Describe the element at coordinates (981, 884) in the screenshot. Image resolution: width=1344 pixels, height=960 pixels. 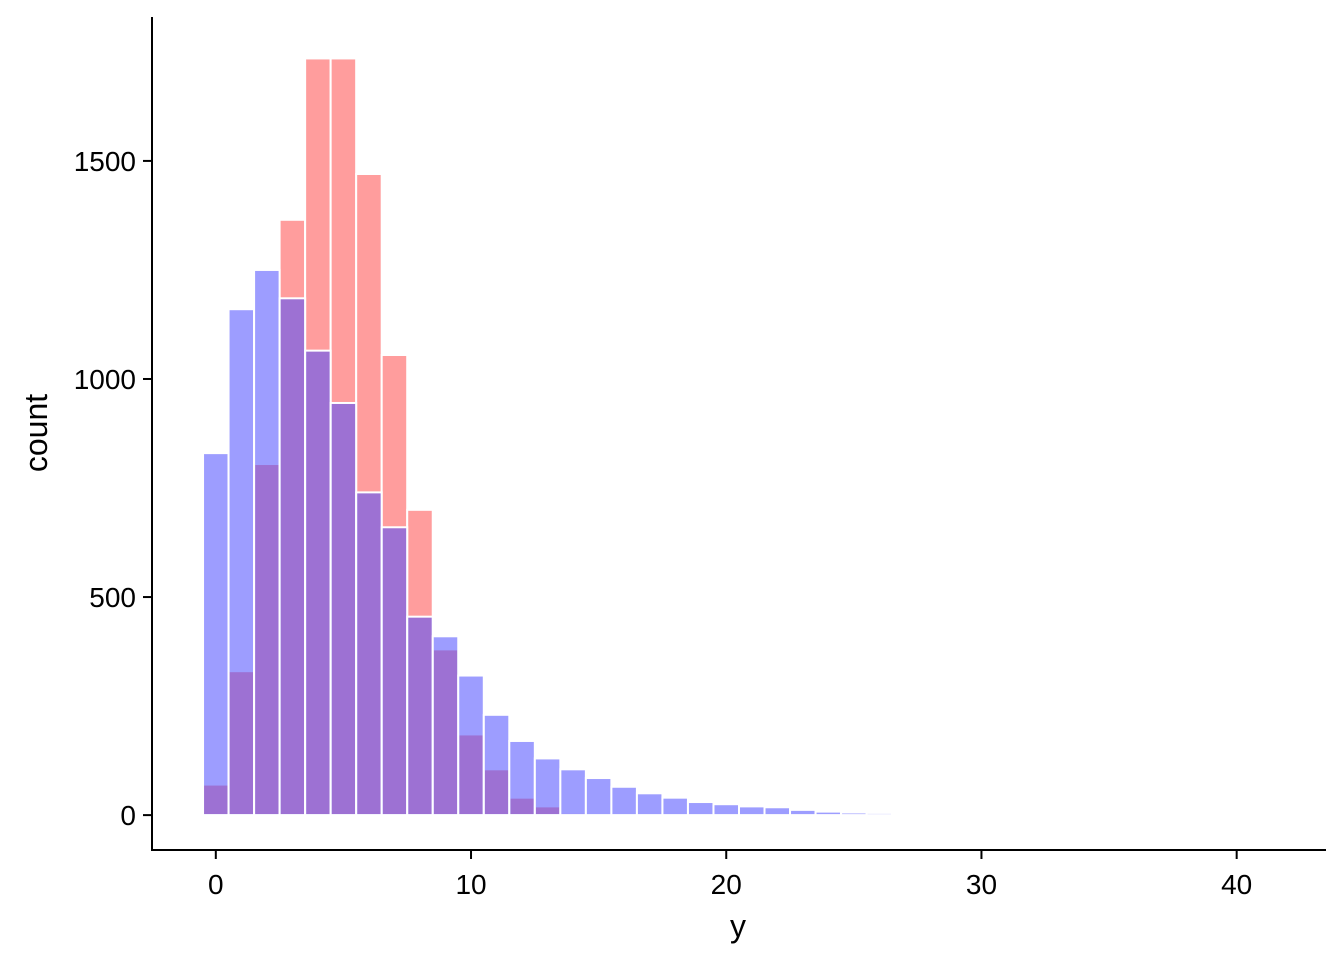
I see `x-tick-label: 30` at that location.